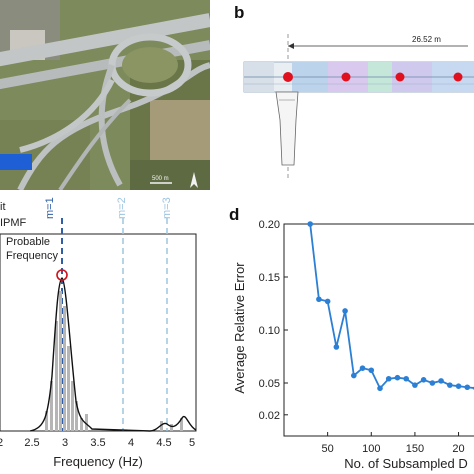 The image size is (474, 474). I want to click on legend-item: IPMF, so click(13, 223).